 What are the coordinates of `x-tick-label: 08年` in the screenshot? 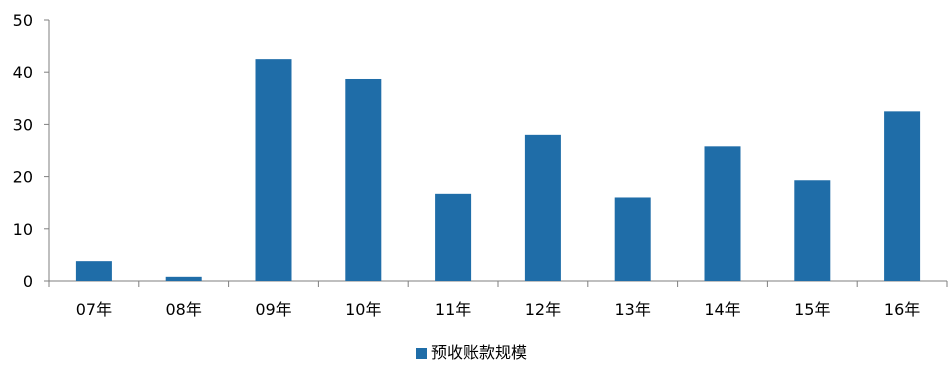 It's located at (184, 309).